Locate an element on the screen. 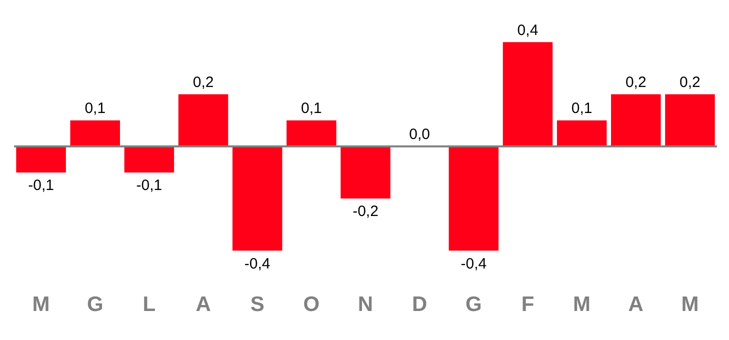 The image size is (729, 340). x-tick-label: L is located at coordinates (149, 304).